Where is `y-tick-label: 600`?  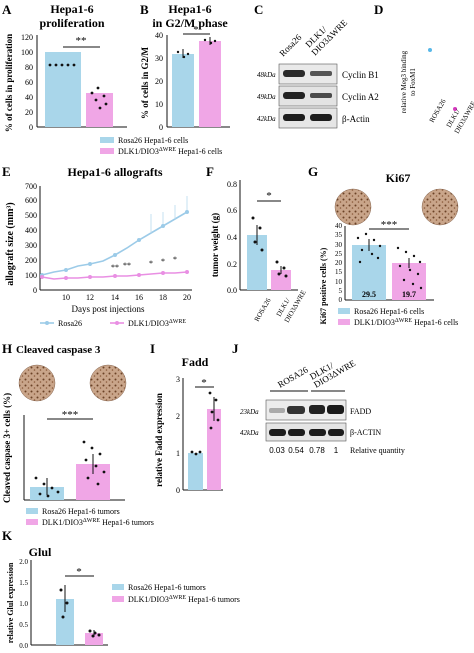 y-tick-label: 600 is located at coordinates (31, 200).